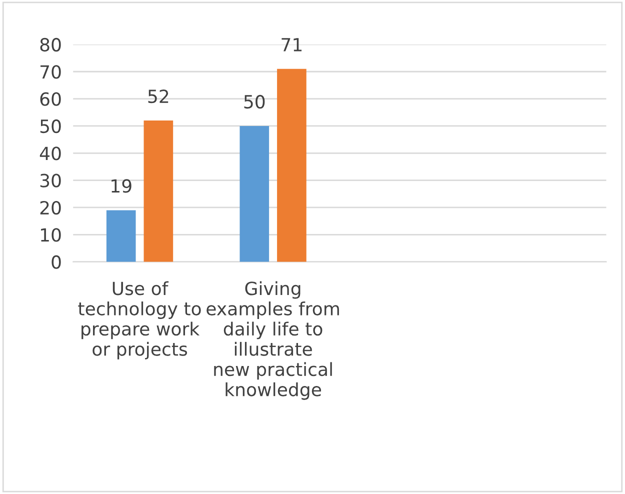 This screenshot has width=625, height=494. I want to click on y-tick-label: 10, so click(51, 235).